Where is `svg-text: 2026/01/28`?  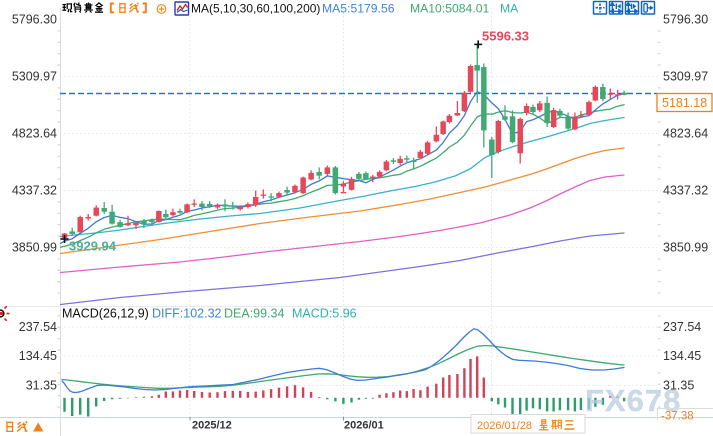
svg-text: 2026/01/28 is located at coordinates (504, 426).